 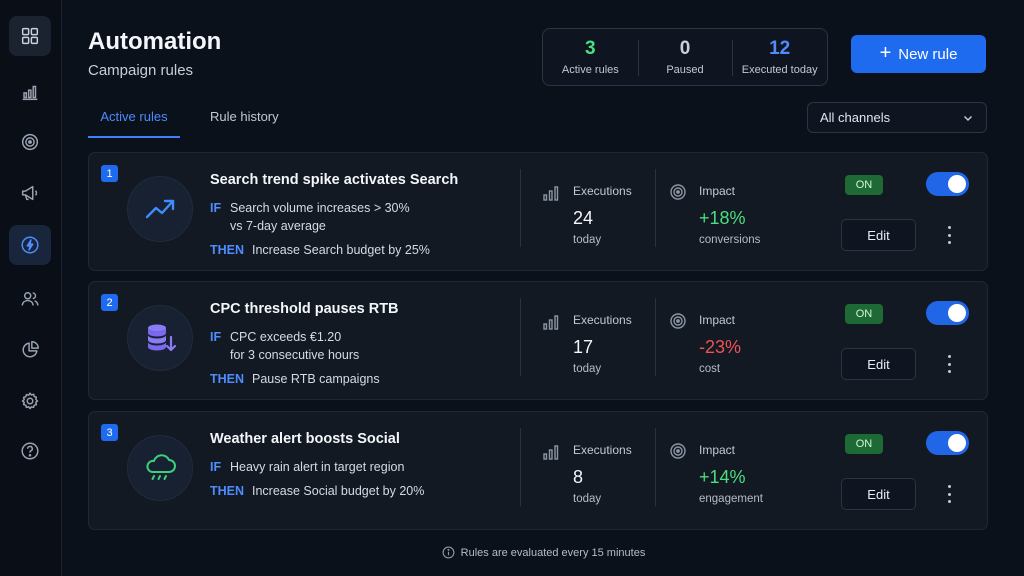 I want to click on rain-cloud-icon, so click(x=160, y=468).